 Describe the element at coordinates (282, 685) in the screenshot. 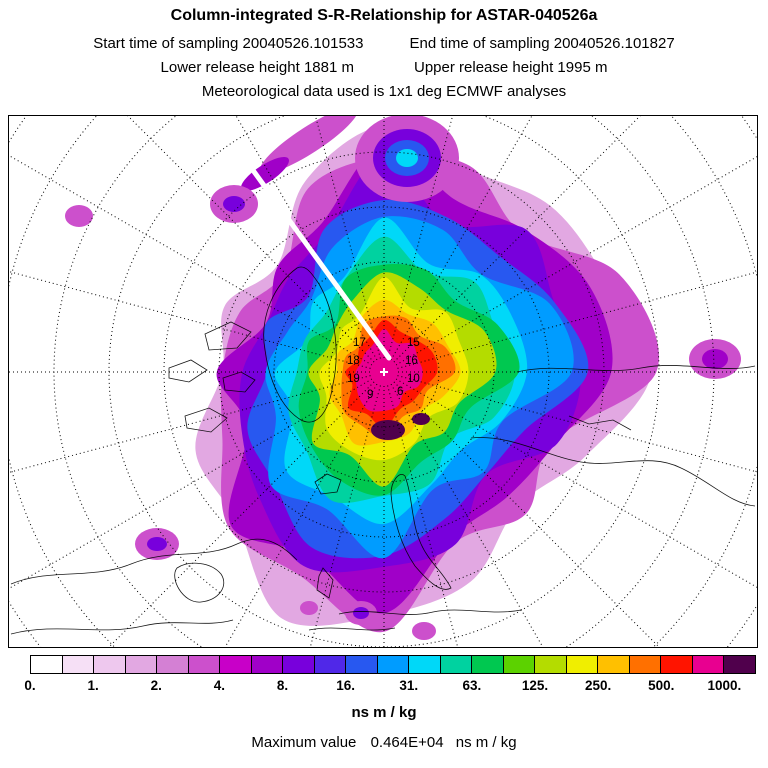

I see `colorbar-tick-label: 8.` at that location.